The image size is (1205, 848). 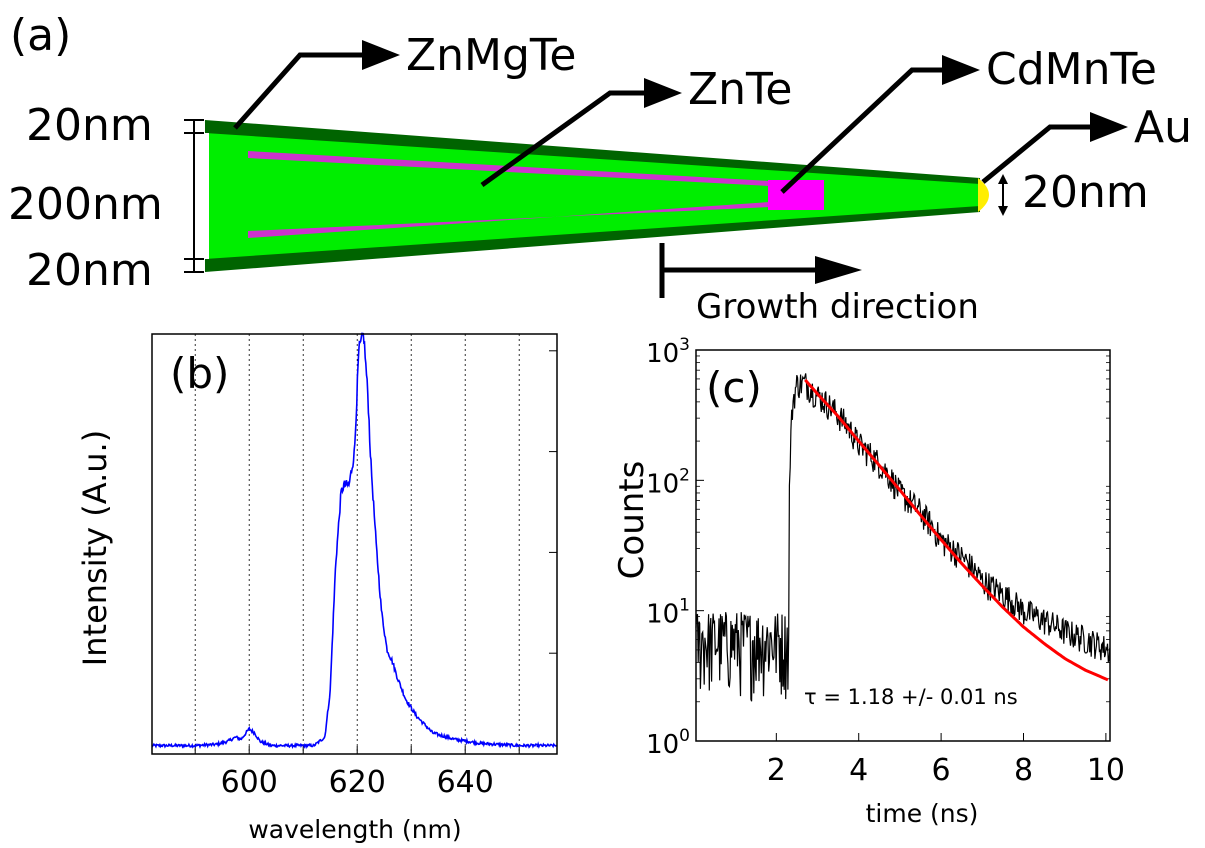 I want to click on tip-dim: 20nm, so click(x=1085, y=192).